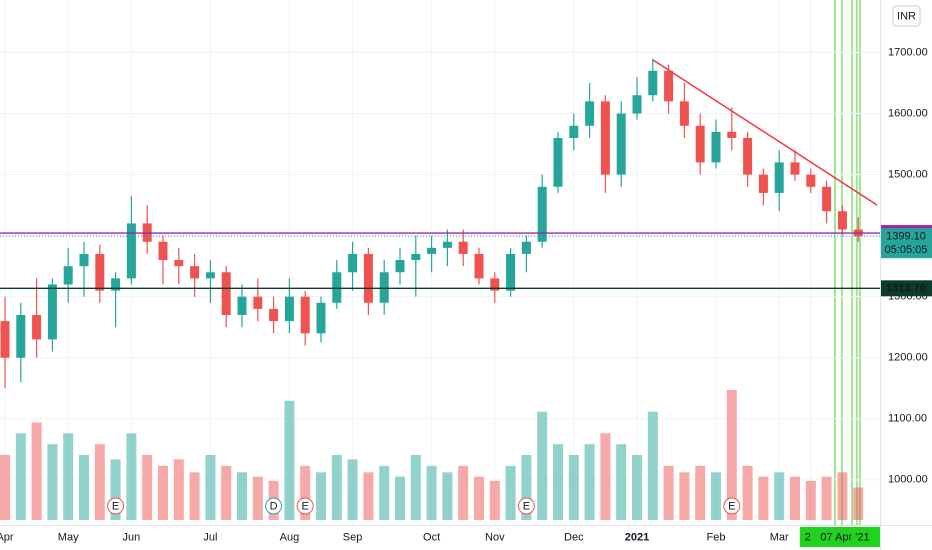 Image resolution: width=932 pixels, height=550 pixels. What do you see at coordinates (908, 52) in the screenshot?
I see `y-tick-label: 1700.00` at bounding box center [908, 52].